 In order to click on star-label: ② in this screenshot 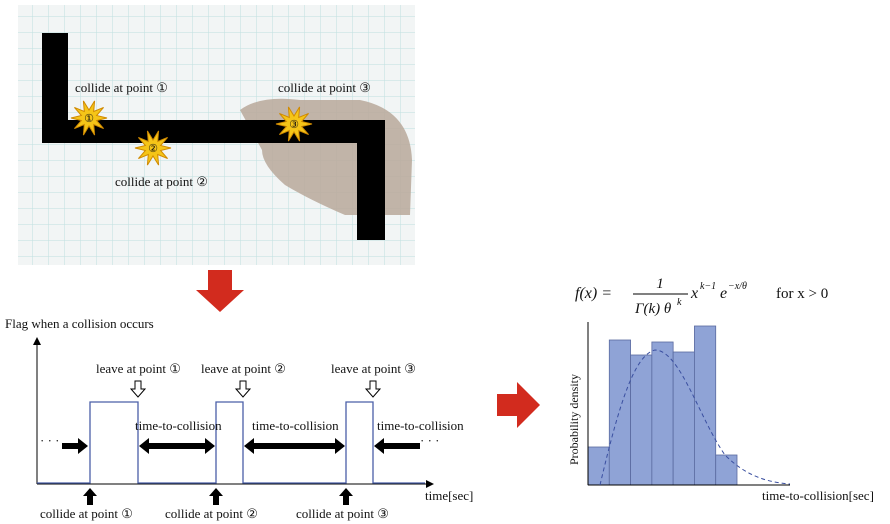, I will do `click(153, 149)`.